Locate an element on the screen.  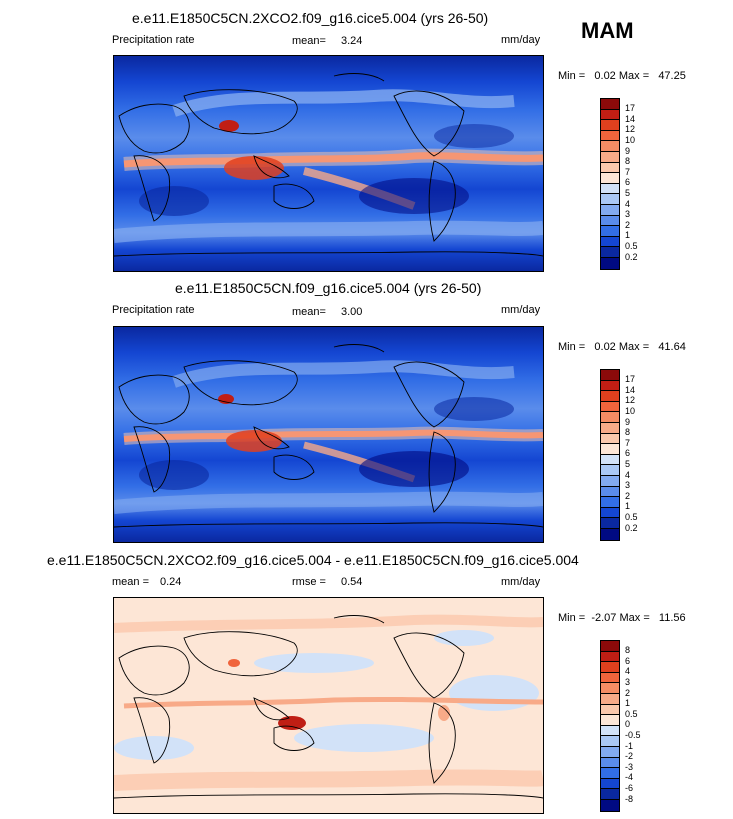
panel3-rmse-label: rmse = is located at coordinates (309, 582).